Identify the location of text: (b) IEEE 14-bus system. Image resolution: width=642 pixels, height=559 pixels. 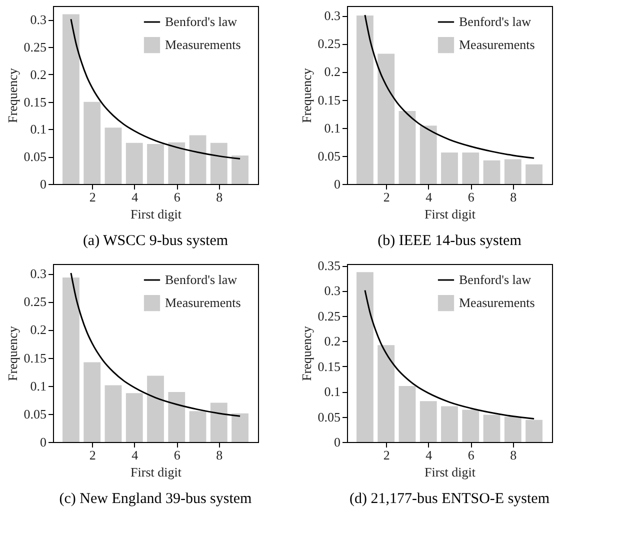
(450, 241).